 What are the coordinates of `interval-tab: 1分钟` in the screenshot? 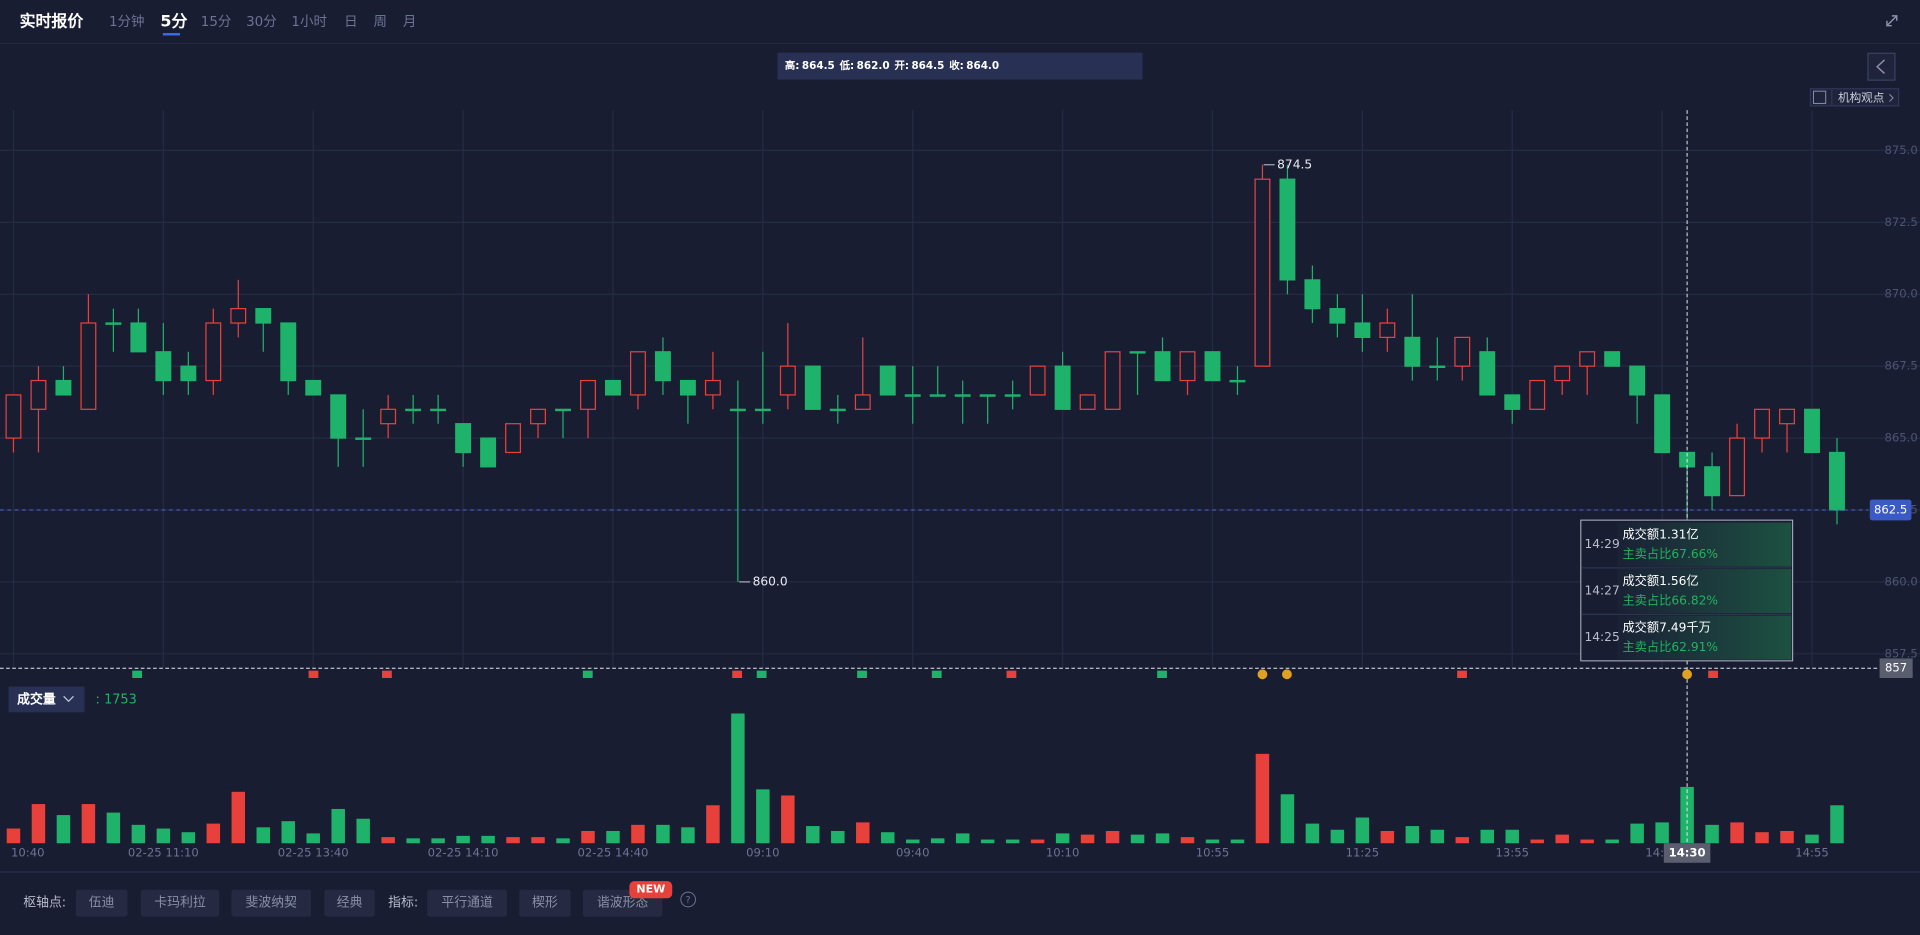 It's located at (126, 21).